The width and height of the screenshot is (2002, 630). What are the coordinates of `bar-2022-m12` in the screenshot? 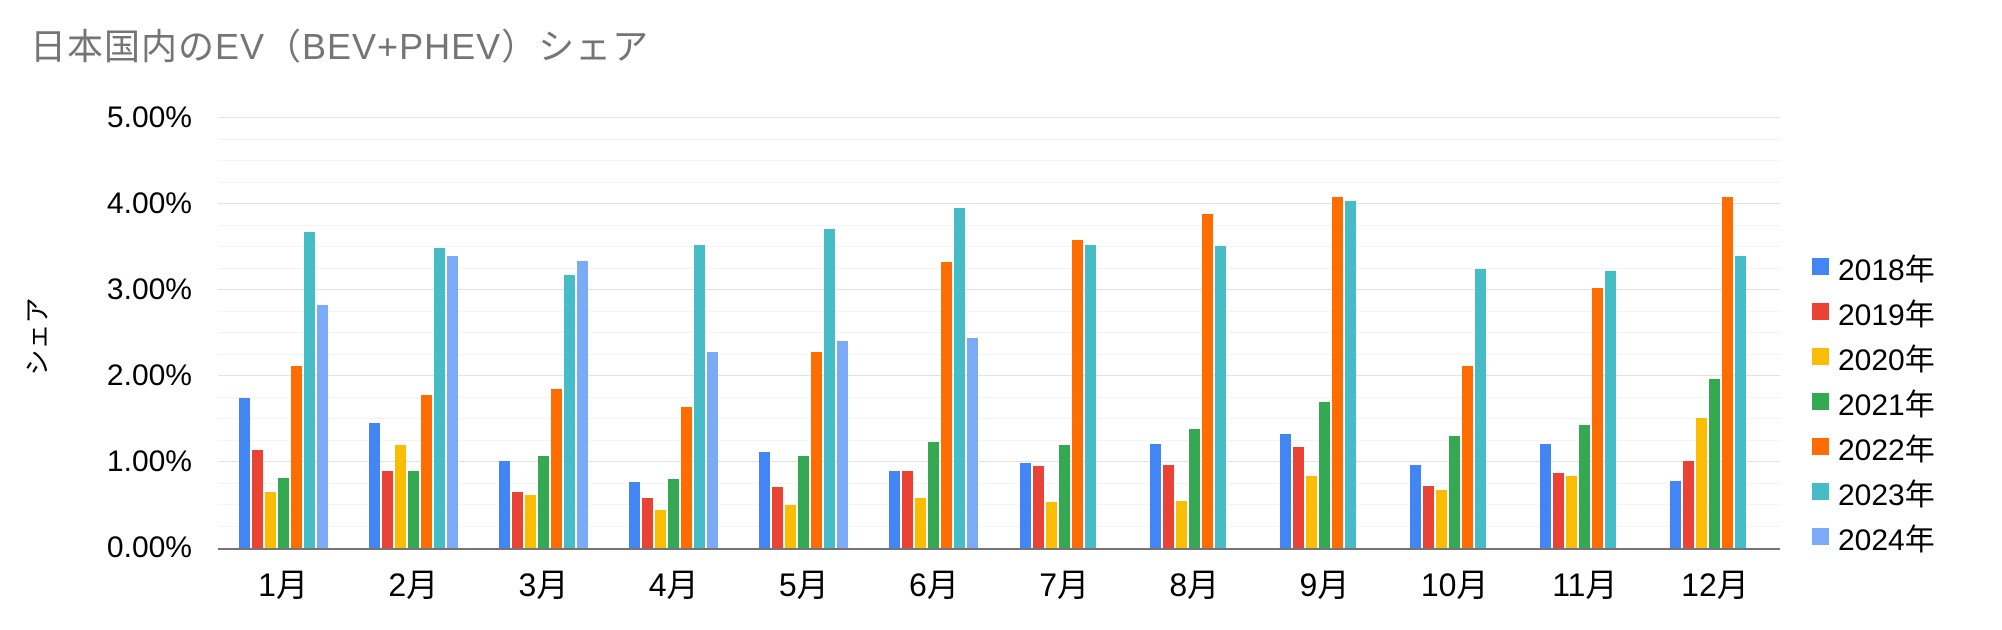 It's located at (1728, 372).